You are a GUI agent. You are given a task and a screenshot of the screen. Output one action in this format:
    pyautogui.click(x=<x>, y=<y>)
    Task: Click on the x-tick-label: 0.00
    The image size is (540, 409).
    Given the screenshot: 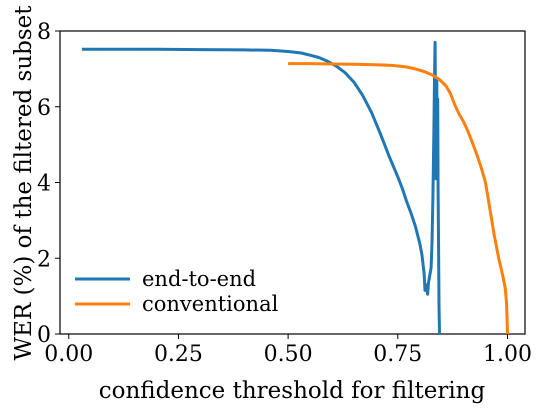 What is the action you would take?
    pyautogui.click(x=68, y=354)
    